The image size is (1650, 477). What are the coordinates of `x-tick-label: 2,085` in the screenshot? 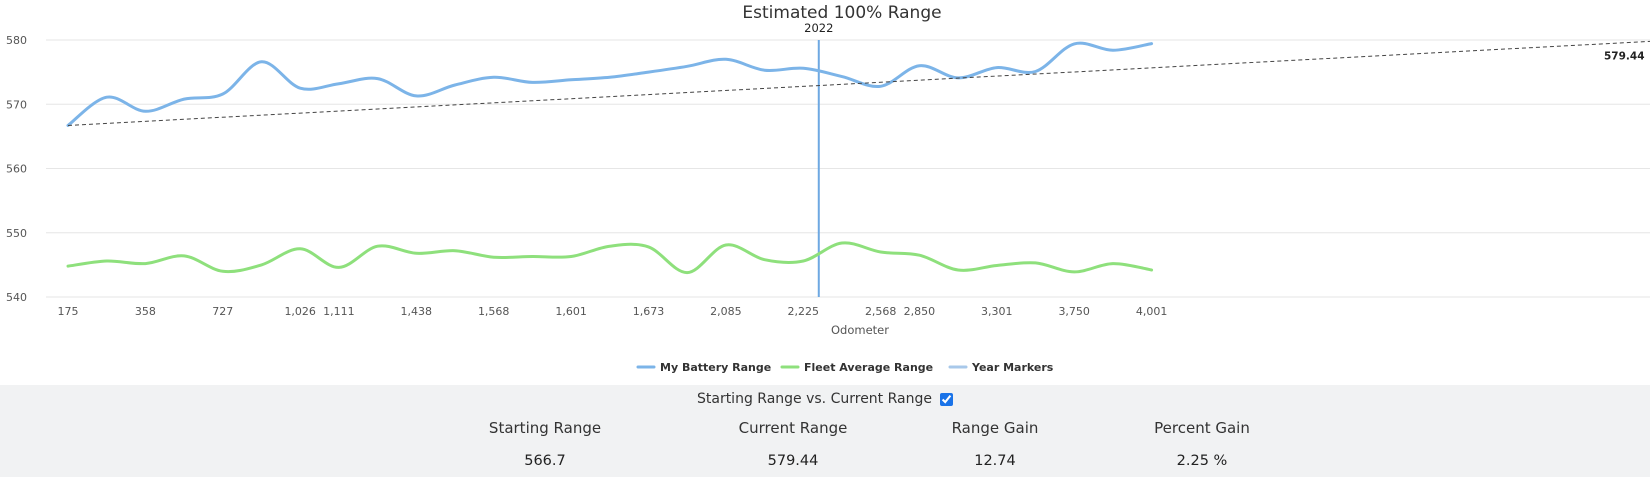 It's located at (726, 311).